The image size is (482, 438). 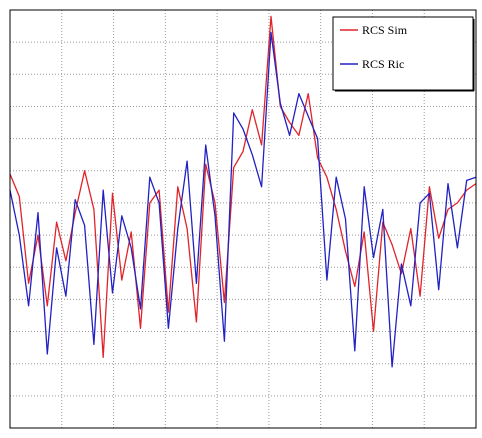 I want to click on legend: RCS Sim RCS Ric, so click(x=403, y=54).